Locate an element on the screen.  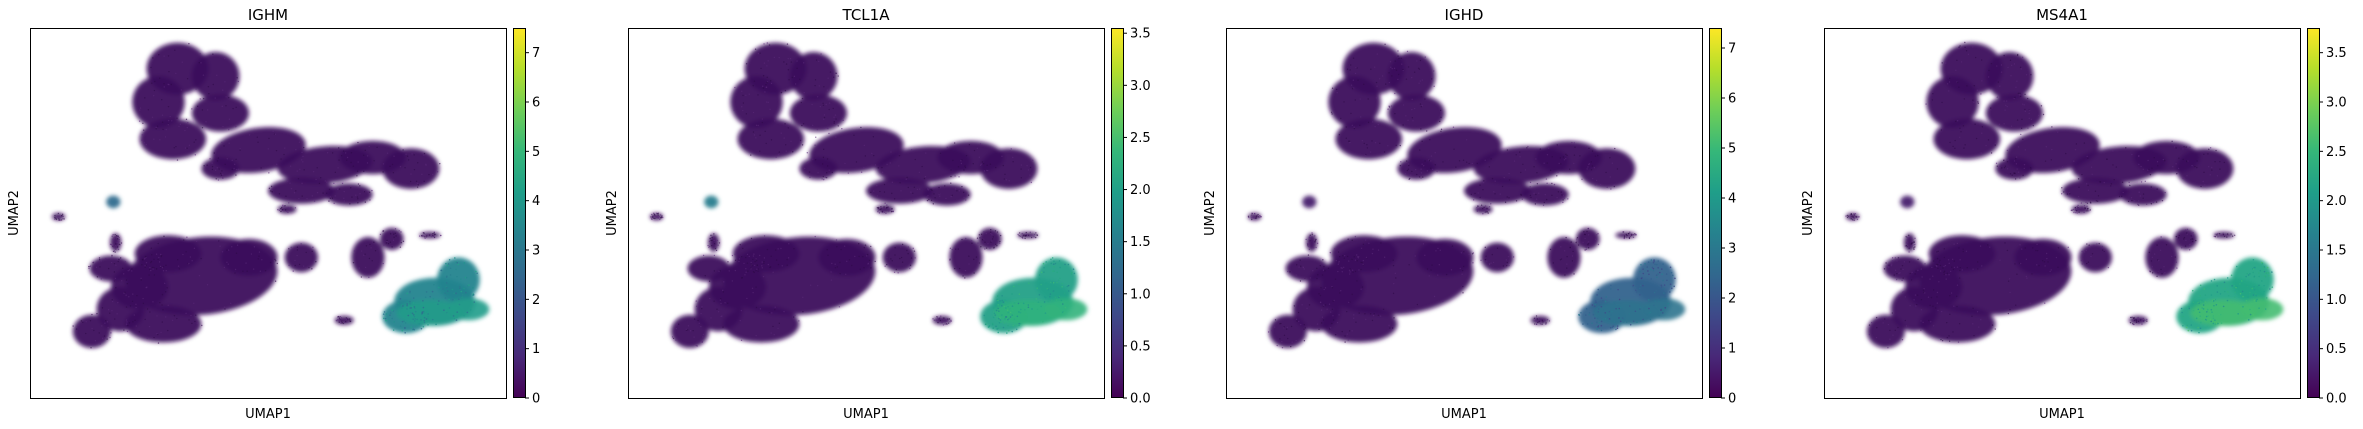
colorbar-tick-label: 1 is located at coordinates (536, 349).